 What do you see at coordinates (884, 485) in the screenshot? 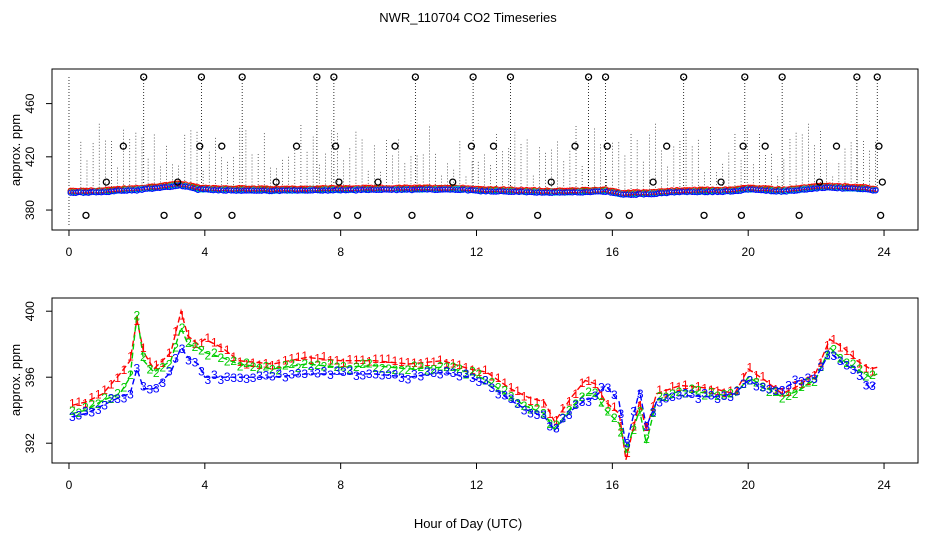
I see `bottom-x-tick-label: 24` at bounding box center [884, 485].